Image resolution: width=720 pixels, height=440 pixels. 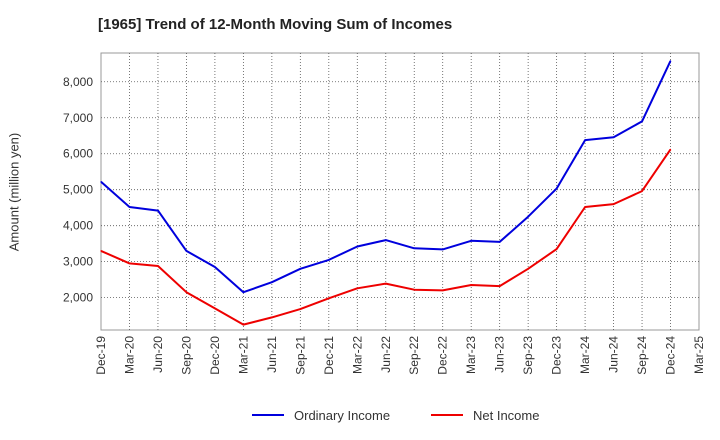 I want to click on x-tick-label: Jun-24, so click(x=614, y=354).